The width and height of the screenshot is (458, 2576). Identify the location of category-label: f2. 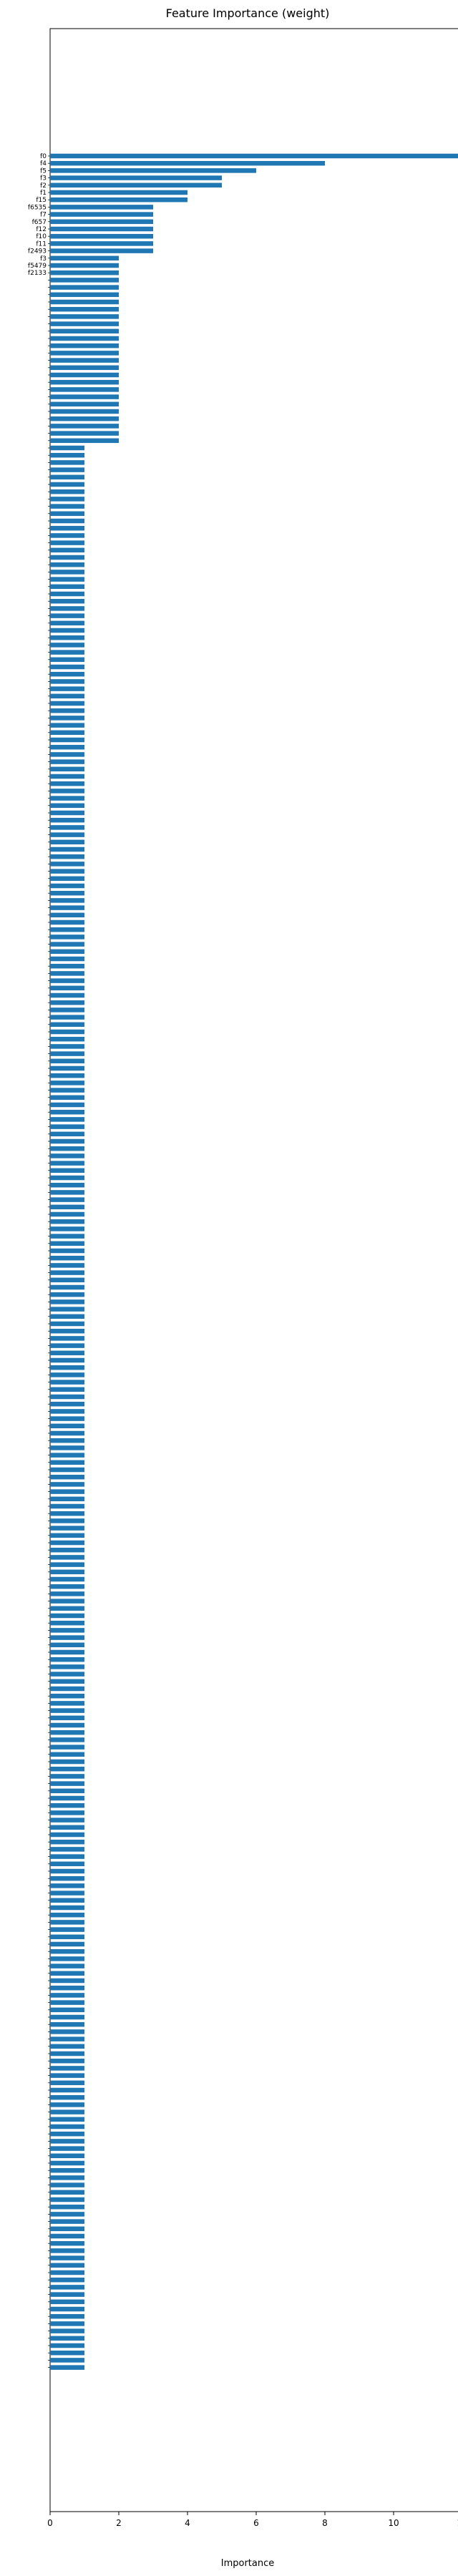
(43, 186).